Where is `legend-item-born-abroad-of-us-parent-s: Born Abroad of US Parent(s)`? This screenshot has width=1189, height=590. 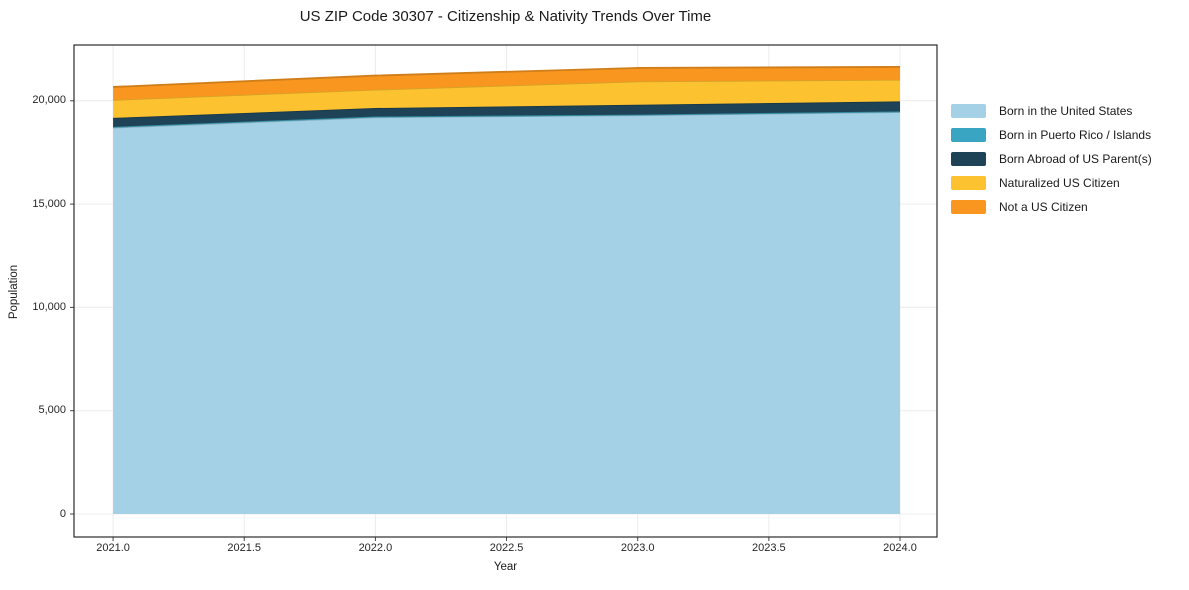
legend-item-born-abroad-of-us-parent-s: Born Abroad of US Parent(s) is located at coordinates (1051, 159).